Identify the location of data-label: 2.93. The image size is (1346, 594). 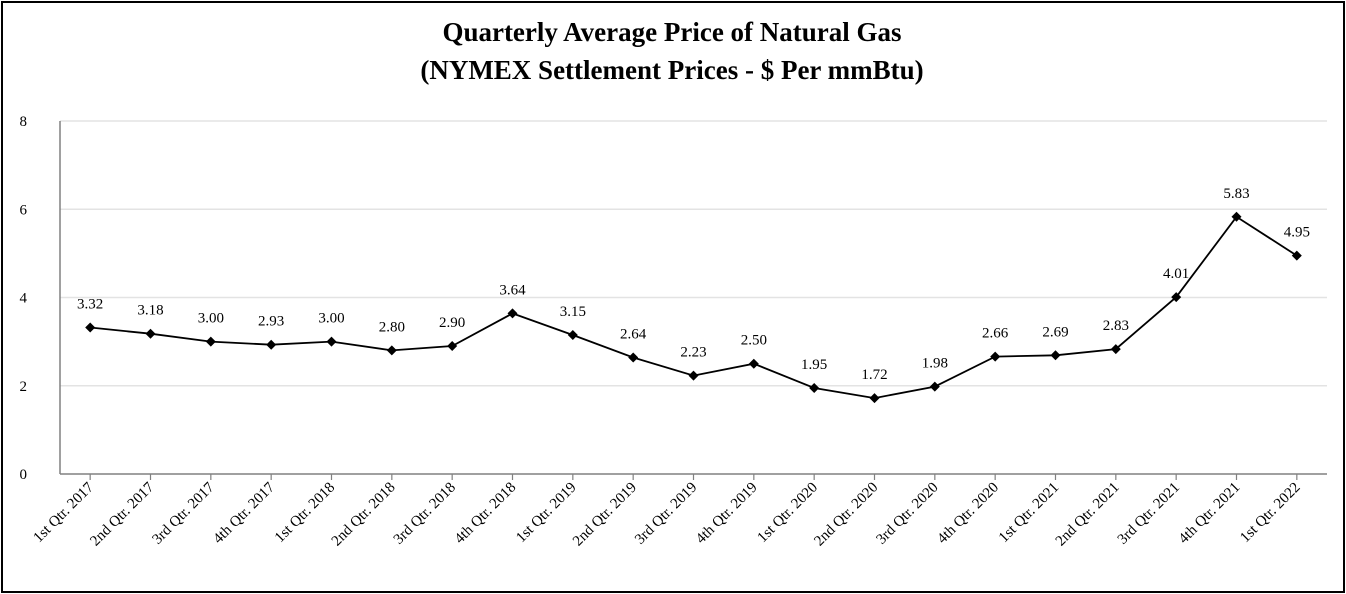
(271, 322).